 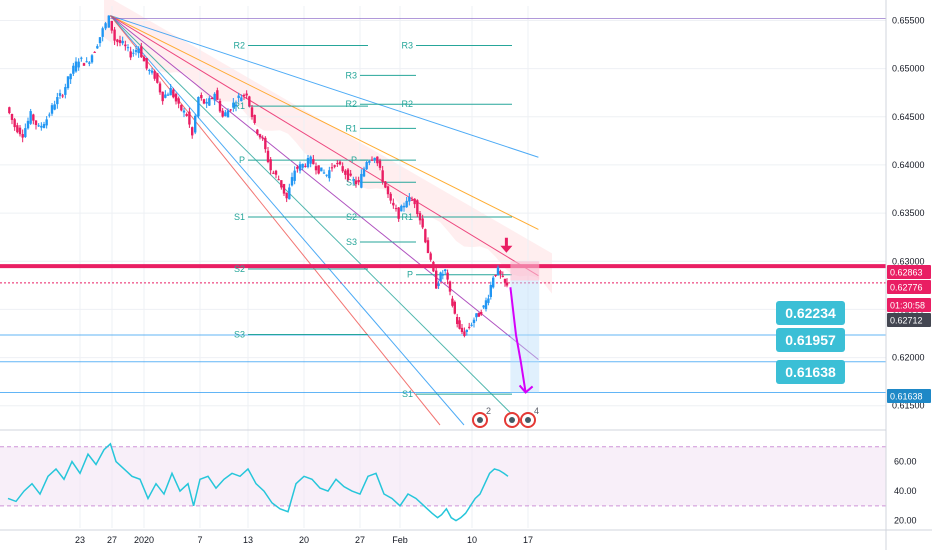 I want to click on time-tick-label: 7, so click(x=199, y=540).